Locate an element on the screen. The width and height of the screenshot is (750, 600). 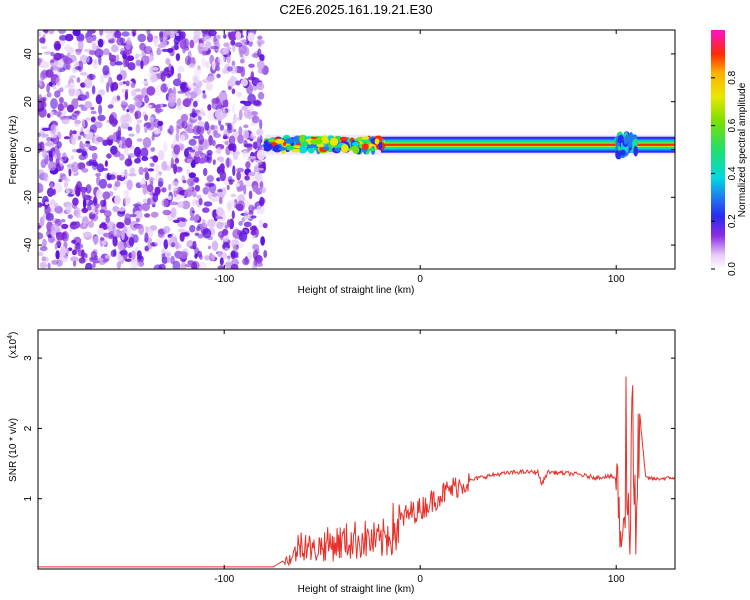
y-tick-label: -20 is located at coordinates (28, 197).